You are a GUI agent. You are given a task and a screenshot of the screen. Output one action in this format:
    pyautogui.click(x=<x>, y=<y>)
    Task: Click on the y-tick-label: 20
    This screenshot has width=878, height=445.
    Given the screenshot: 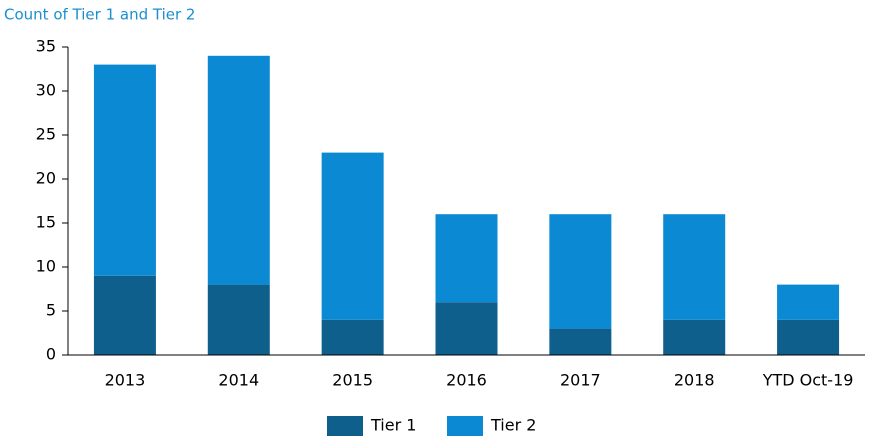 What is the action you would take?
    pyautogui.click(x=46, y=178)
    